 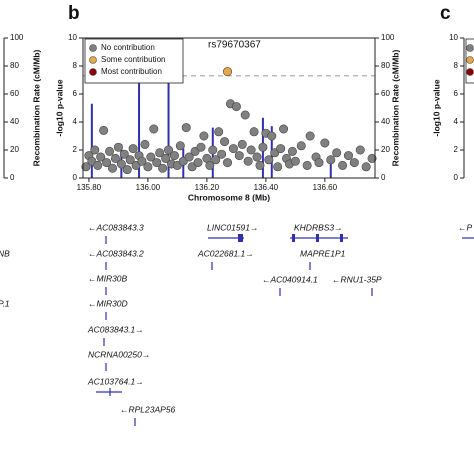 I want to click on gene-label: KHDRBS3→, so click(x=318, y=227).